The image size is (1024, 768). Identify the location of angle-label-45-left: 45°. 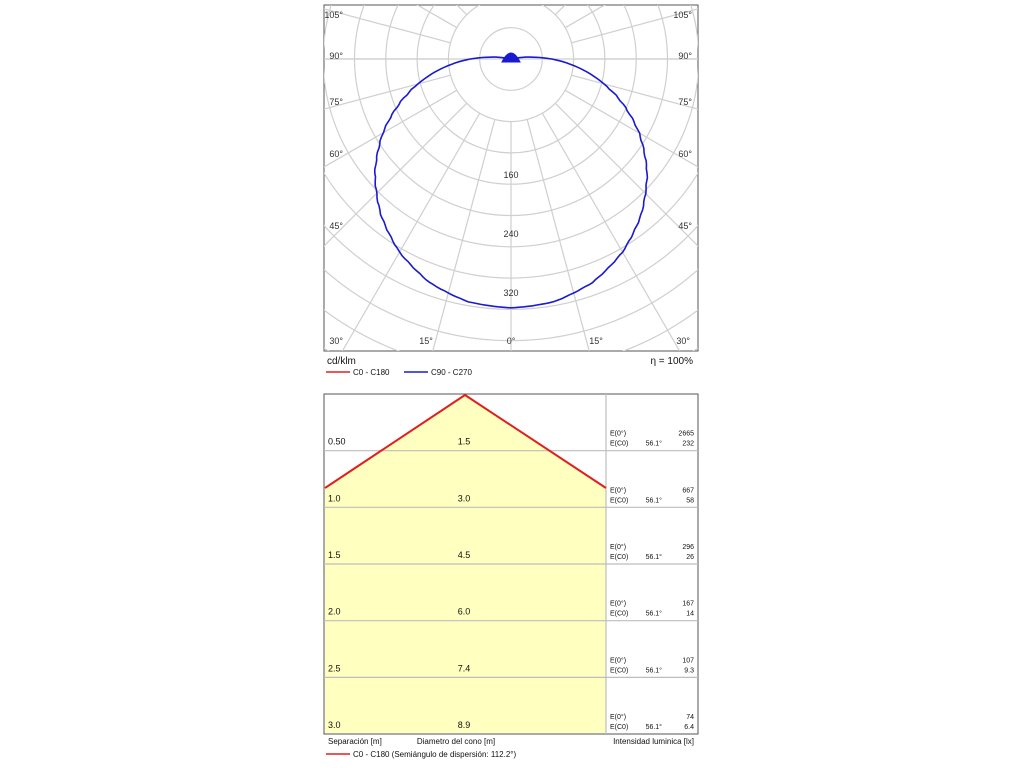
(336, 226).